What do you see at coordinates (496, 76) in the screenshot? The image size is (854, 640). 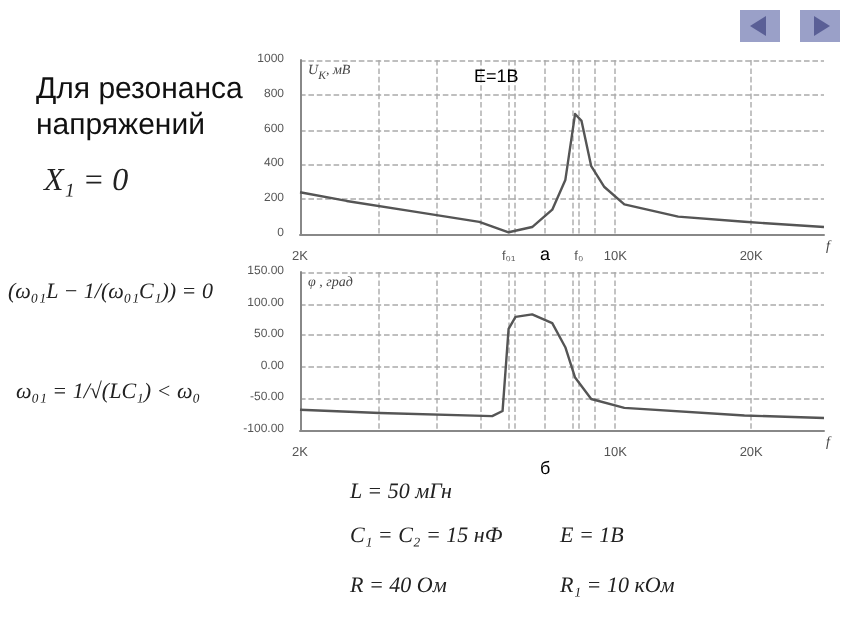 I see `annotation: E=1В` at bounding box center [496, 76].